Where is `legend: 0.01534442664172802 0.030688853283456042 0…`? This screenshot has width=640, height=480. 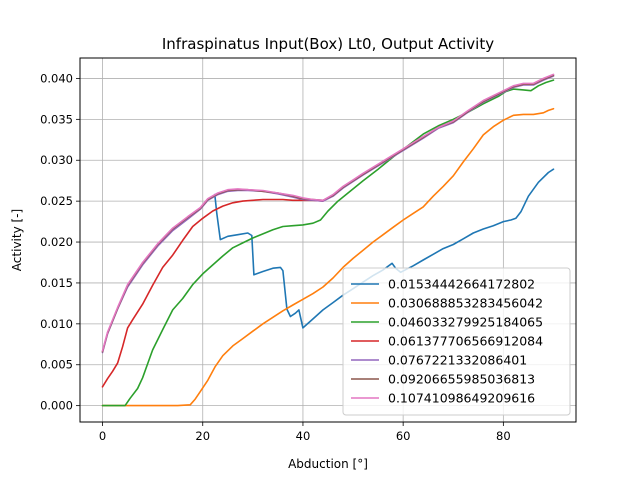 legend: 0.01534442664172802 0.030688853283456042 0… is located at coordinates (456, 341).